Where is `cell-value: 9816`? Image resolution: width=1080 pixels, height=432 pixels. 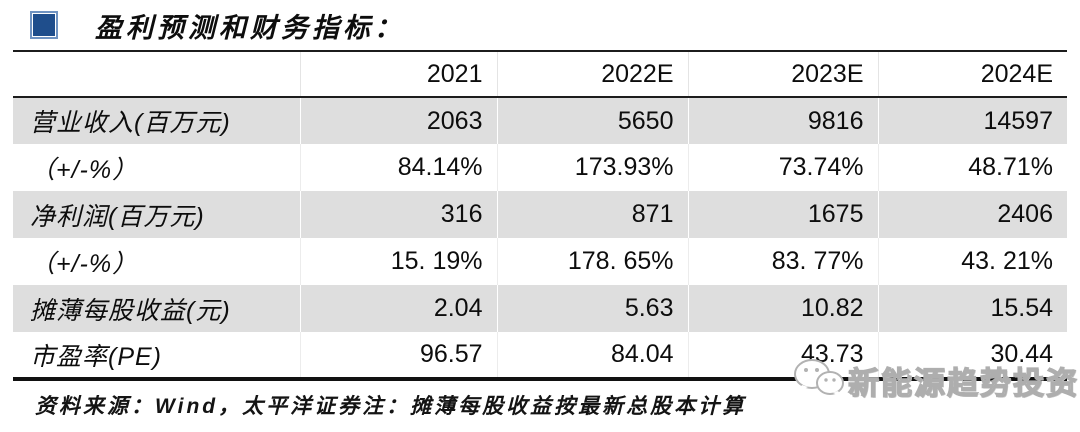
cell-value: 9816 is located at coordinates (782, 120).